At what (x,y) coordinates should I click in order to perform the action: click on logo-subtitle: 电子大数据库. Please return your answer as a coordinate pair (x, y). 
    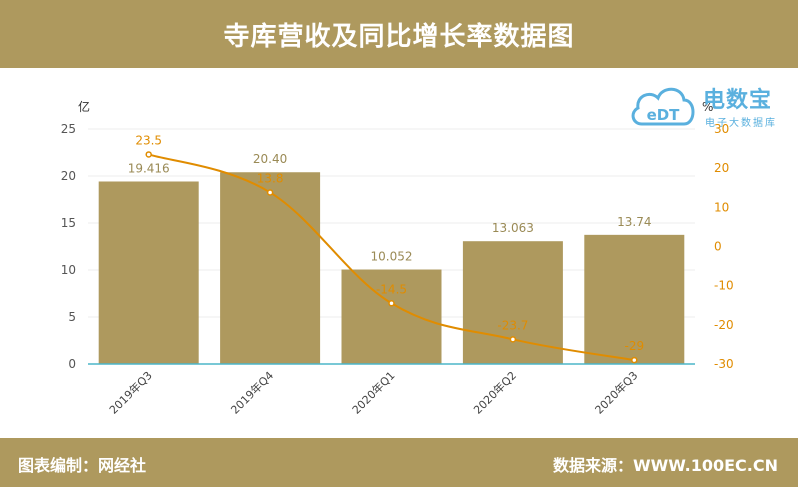
    Looking at the image, I should click on (741, 123).